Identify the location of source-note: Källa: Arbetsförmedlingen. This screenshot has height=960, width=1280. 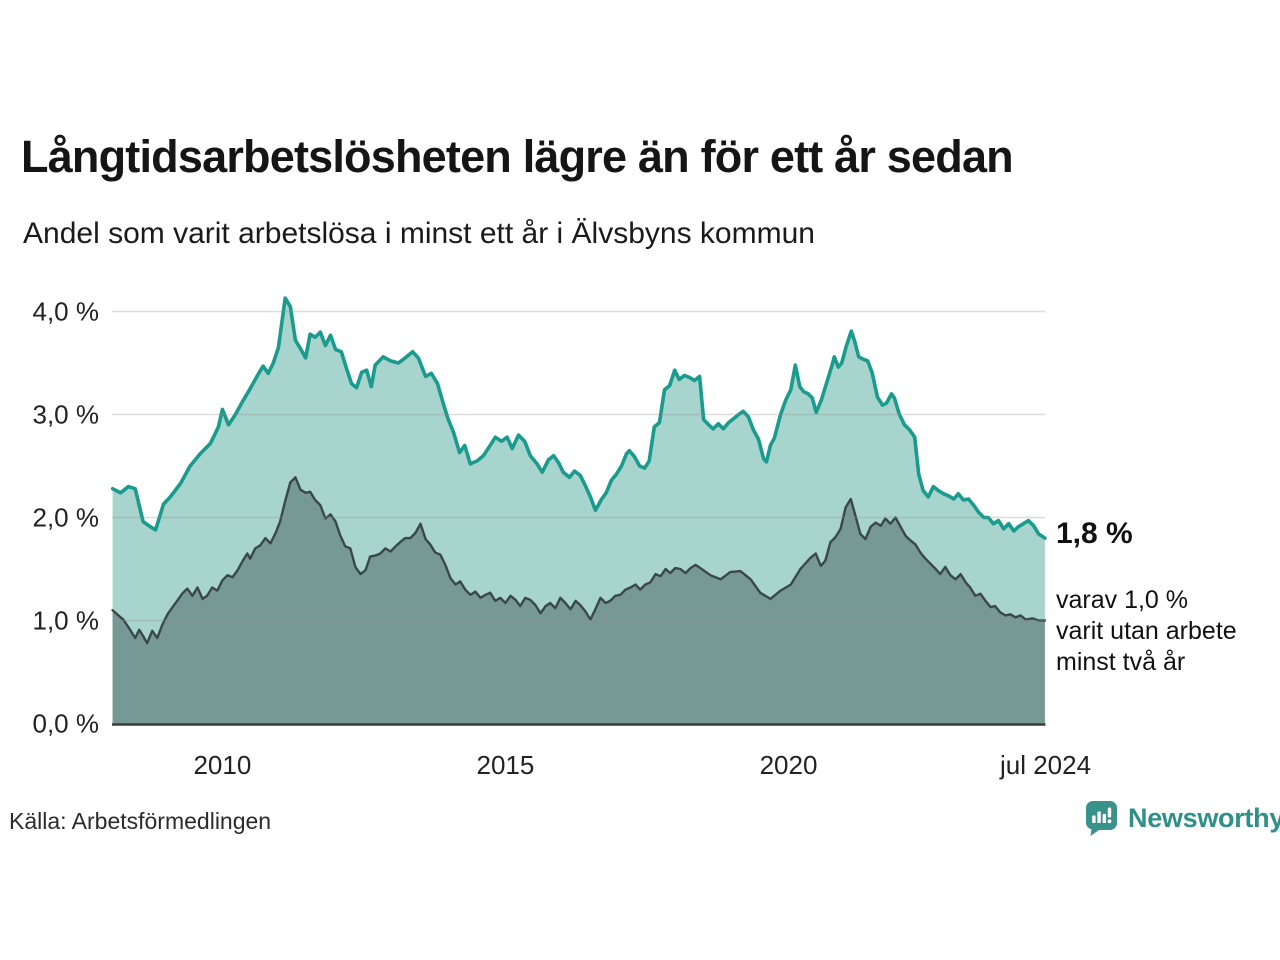
(140, 821).